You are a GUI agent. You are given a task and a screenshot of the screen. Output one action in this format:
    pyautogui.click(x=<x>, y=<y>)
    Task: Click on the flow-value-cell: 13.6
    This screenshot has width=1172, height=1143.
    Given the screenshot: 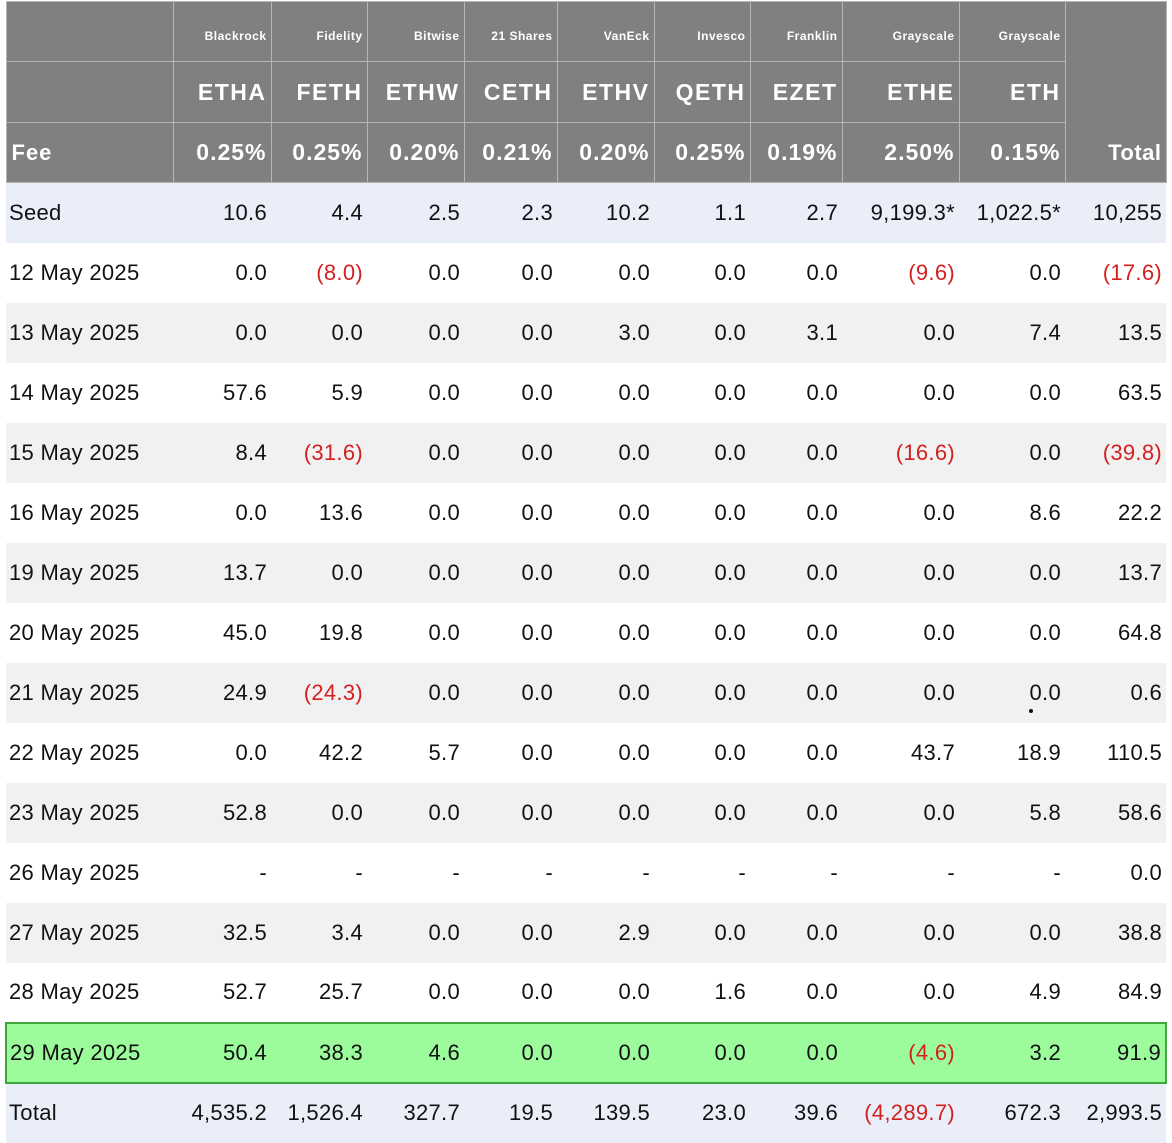 What is the action you would take?
    pyautogui.click(x=319, y=512)
    